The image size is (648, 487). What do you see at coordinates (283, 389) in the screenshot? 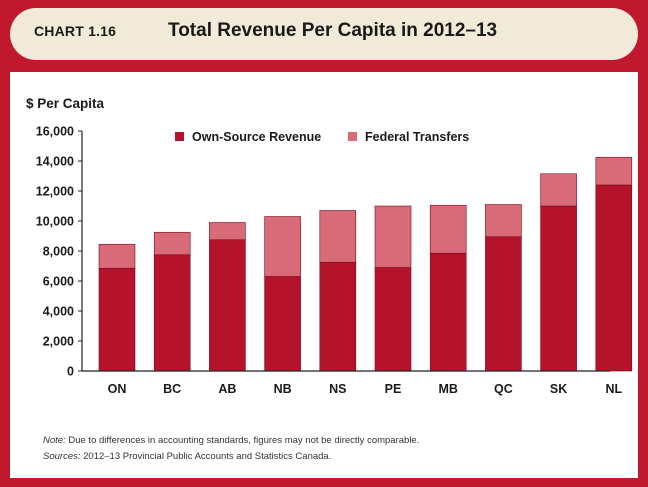
I see `x-tick-label: NB` at bounding box center [283, 389].